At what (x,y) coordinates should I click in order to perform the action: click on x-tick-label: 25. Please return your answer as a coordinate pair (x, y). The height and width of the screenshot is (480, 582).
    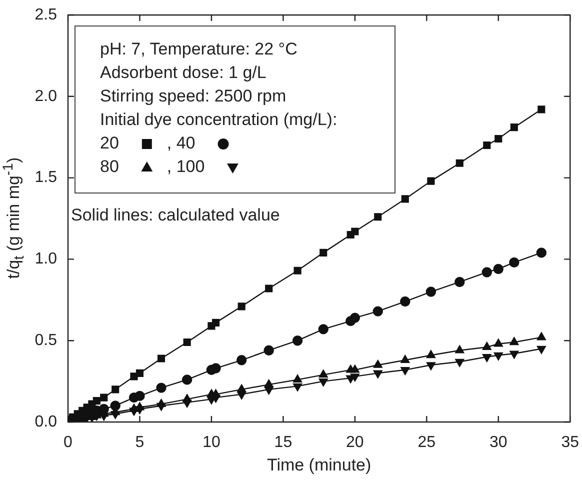
    Looking at the image, I should click on (427, 443).